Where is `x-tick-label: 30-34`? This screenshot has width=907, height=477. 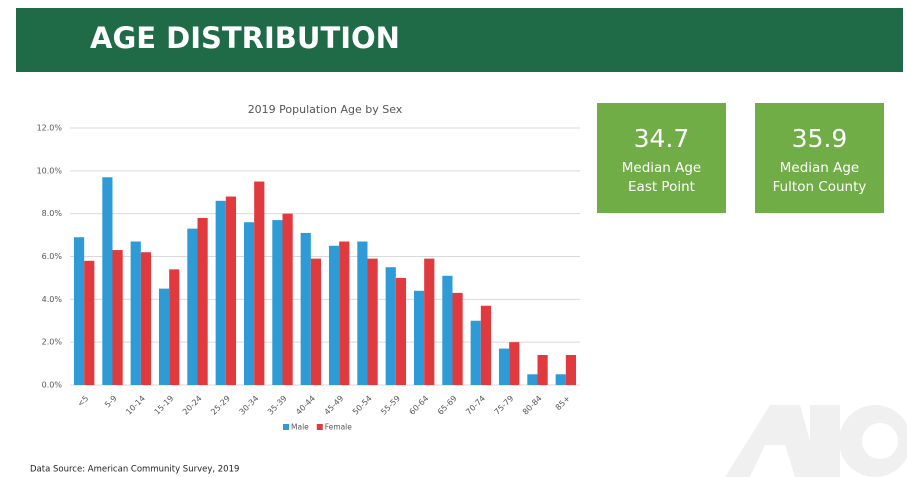
x-tick-label: 30-34 is located at coordinates (249, 405).